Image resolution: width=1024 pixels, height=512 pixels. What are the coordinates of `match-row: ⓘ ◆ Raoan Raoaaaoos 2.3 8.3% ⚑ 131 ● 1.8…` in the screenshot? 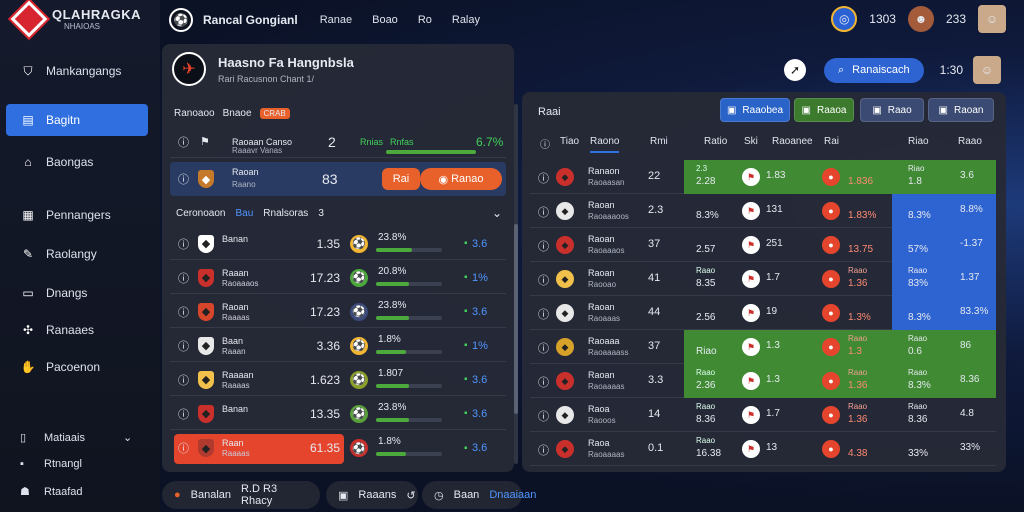 It's located at (763, 211).